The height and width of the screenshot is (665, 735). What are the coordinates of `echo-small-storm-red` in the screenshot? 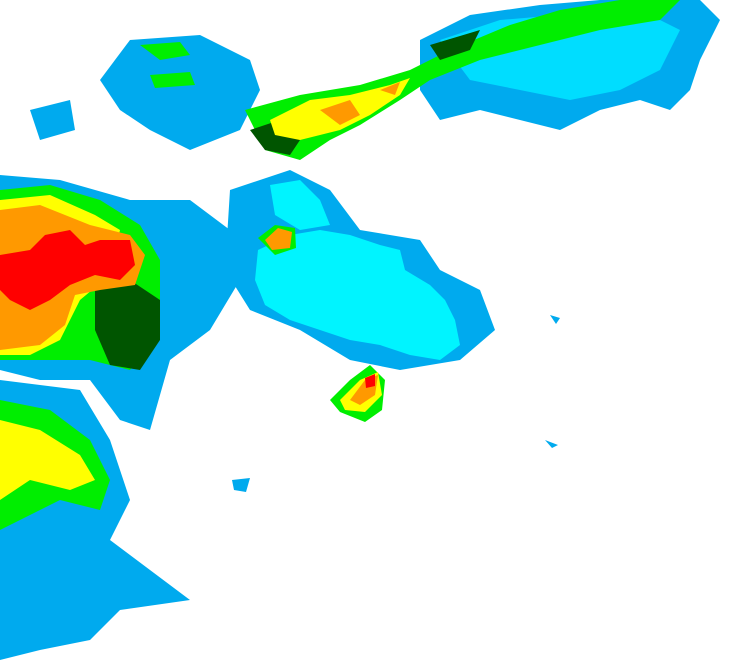 It's located at (370, 381).